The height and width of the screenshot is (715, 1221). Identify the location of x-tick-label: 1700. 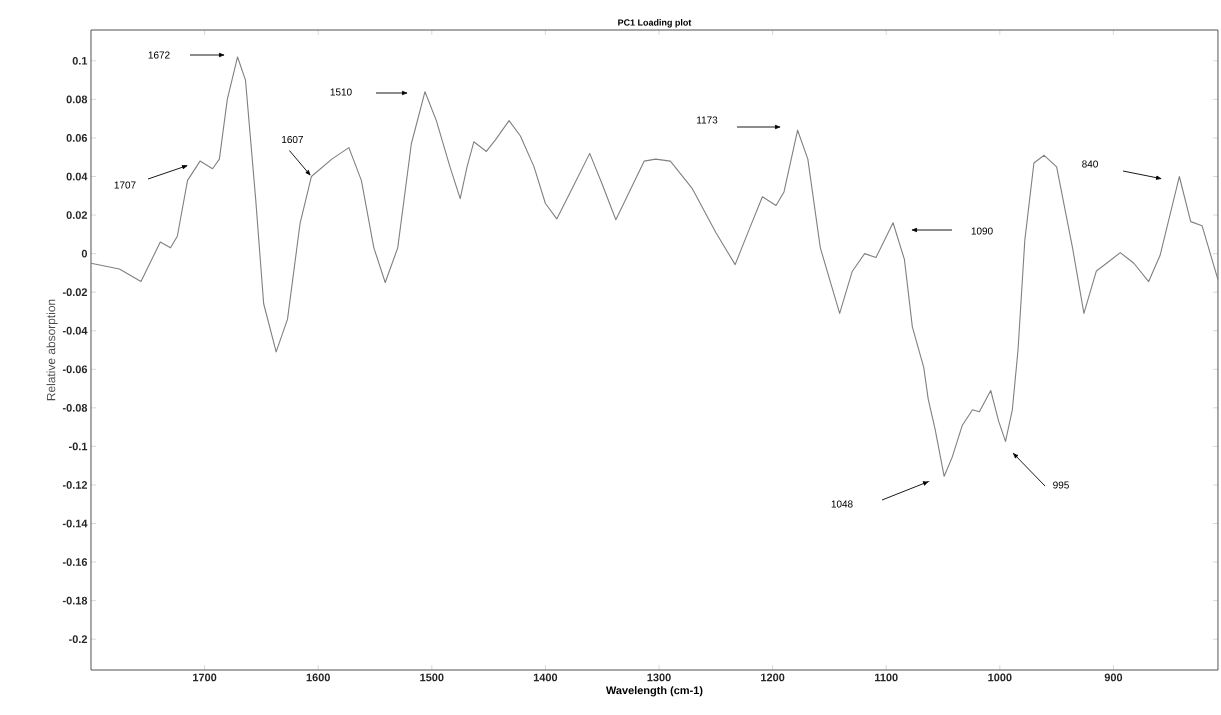
(205, 677).